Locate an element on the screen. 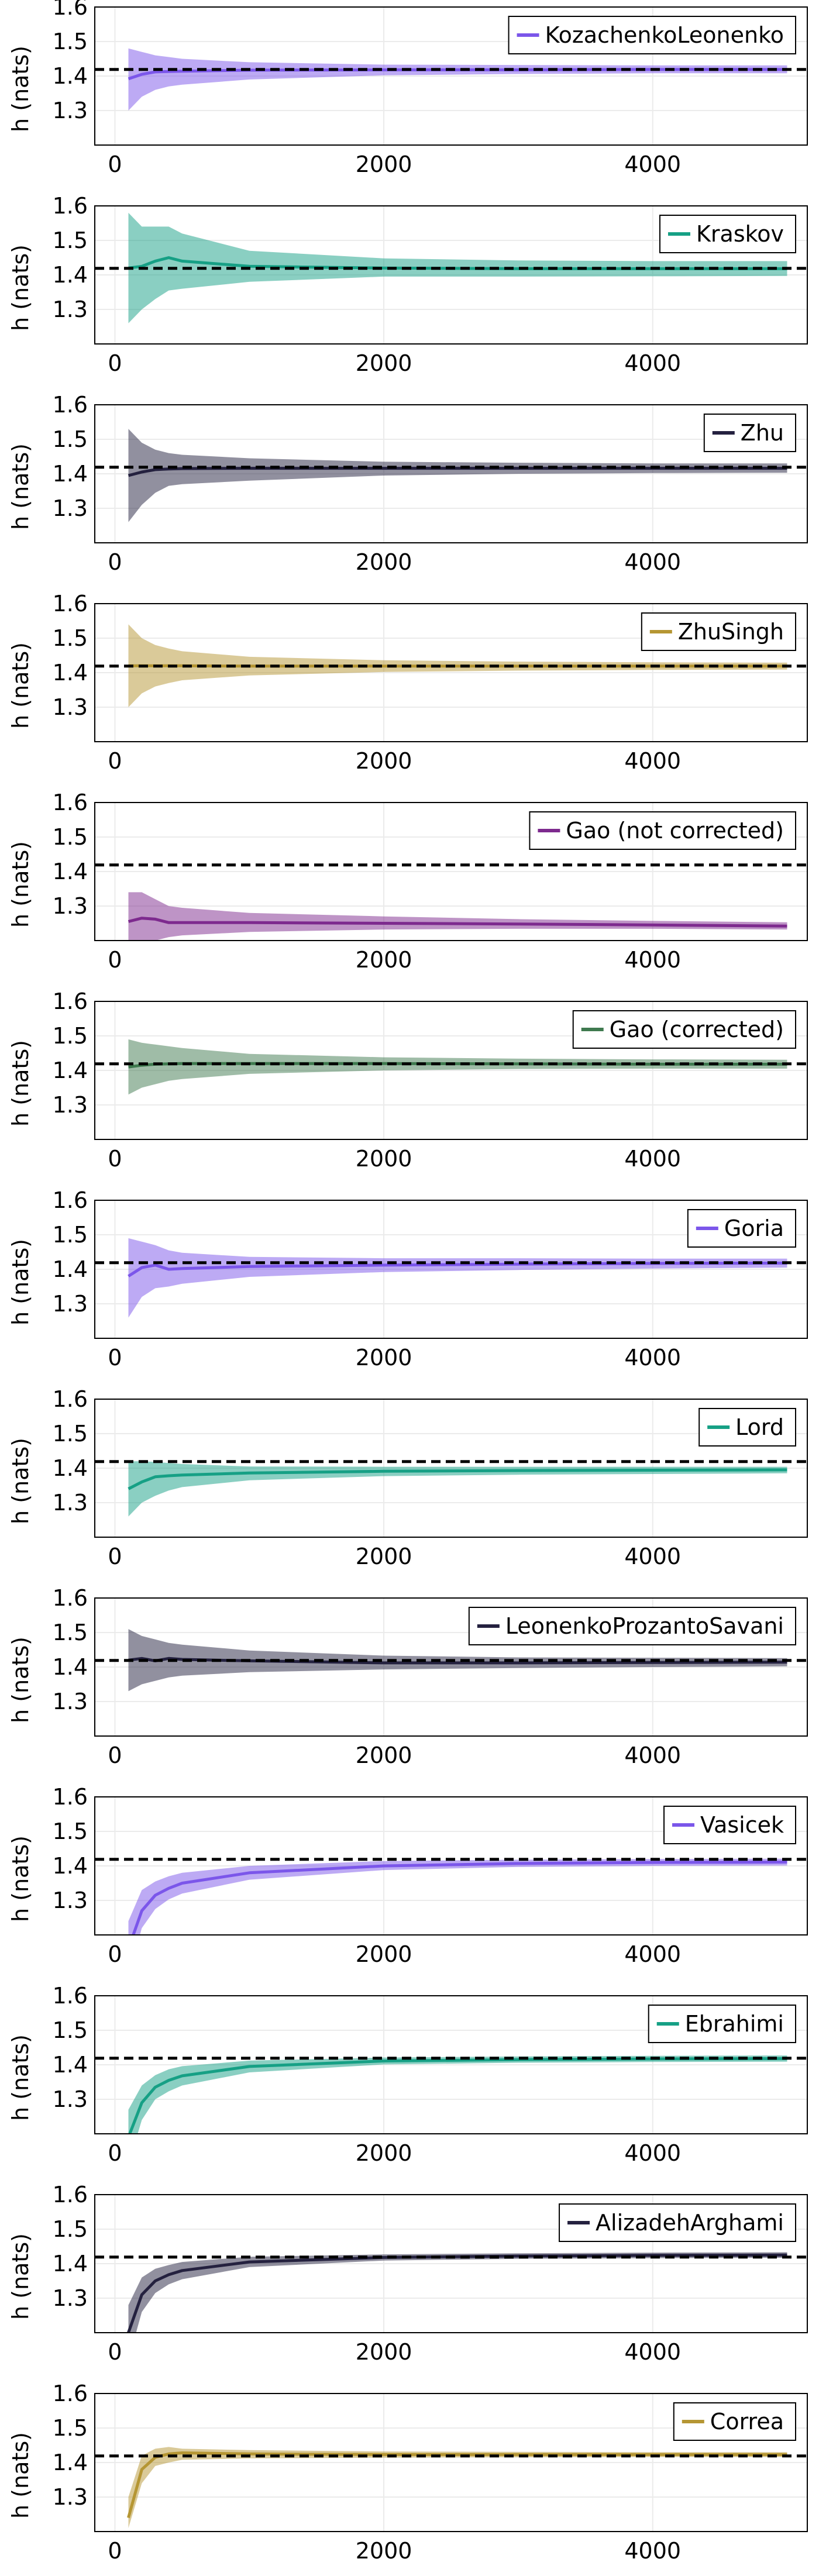 The image size is (819, 2576). legend-label: KozachenkoLeonenko is located at coordinates (664, 35).